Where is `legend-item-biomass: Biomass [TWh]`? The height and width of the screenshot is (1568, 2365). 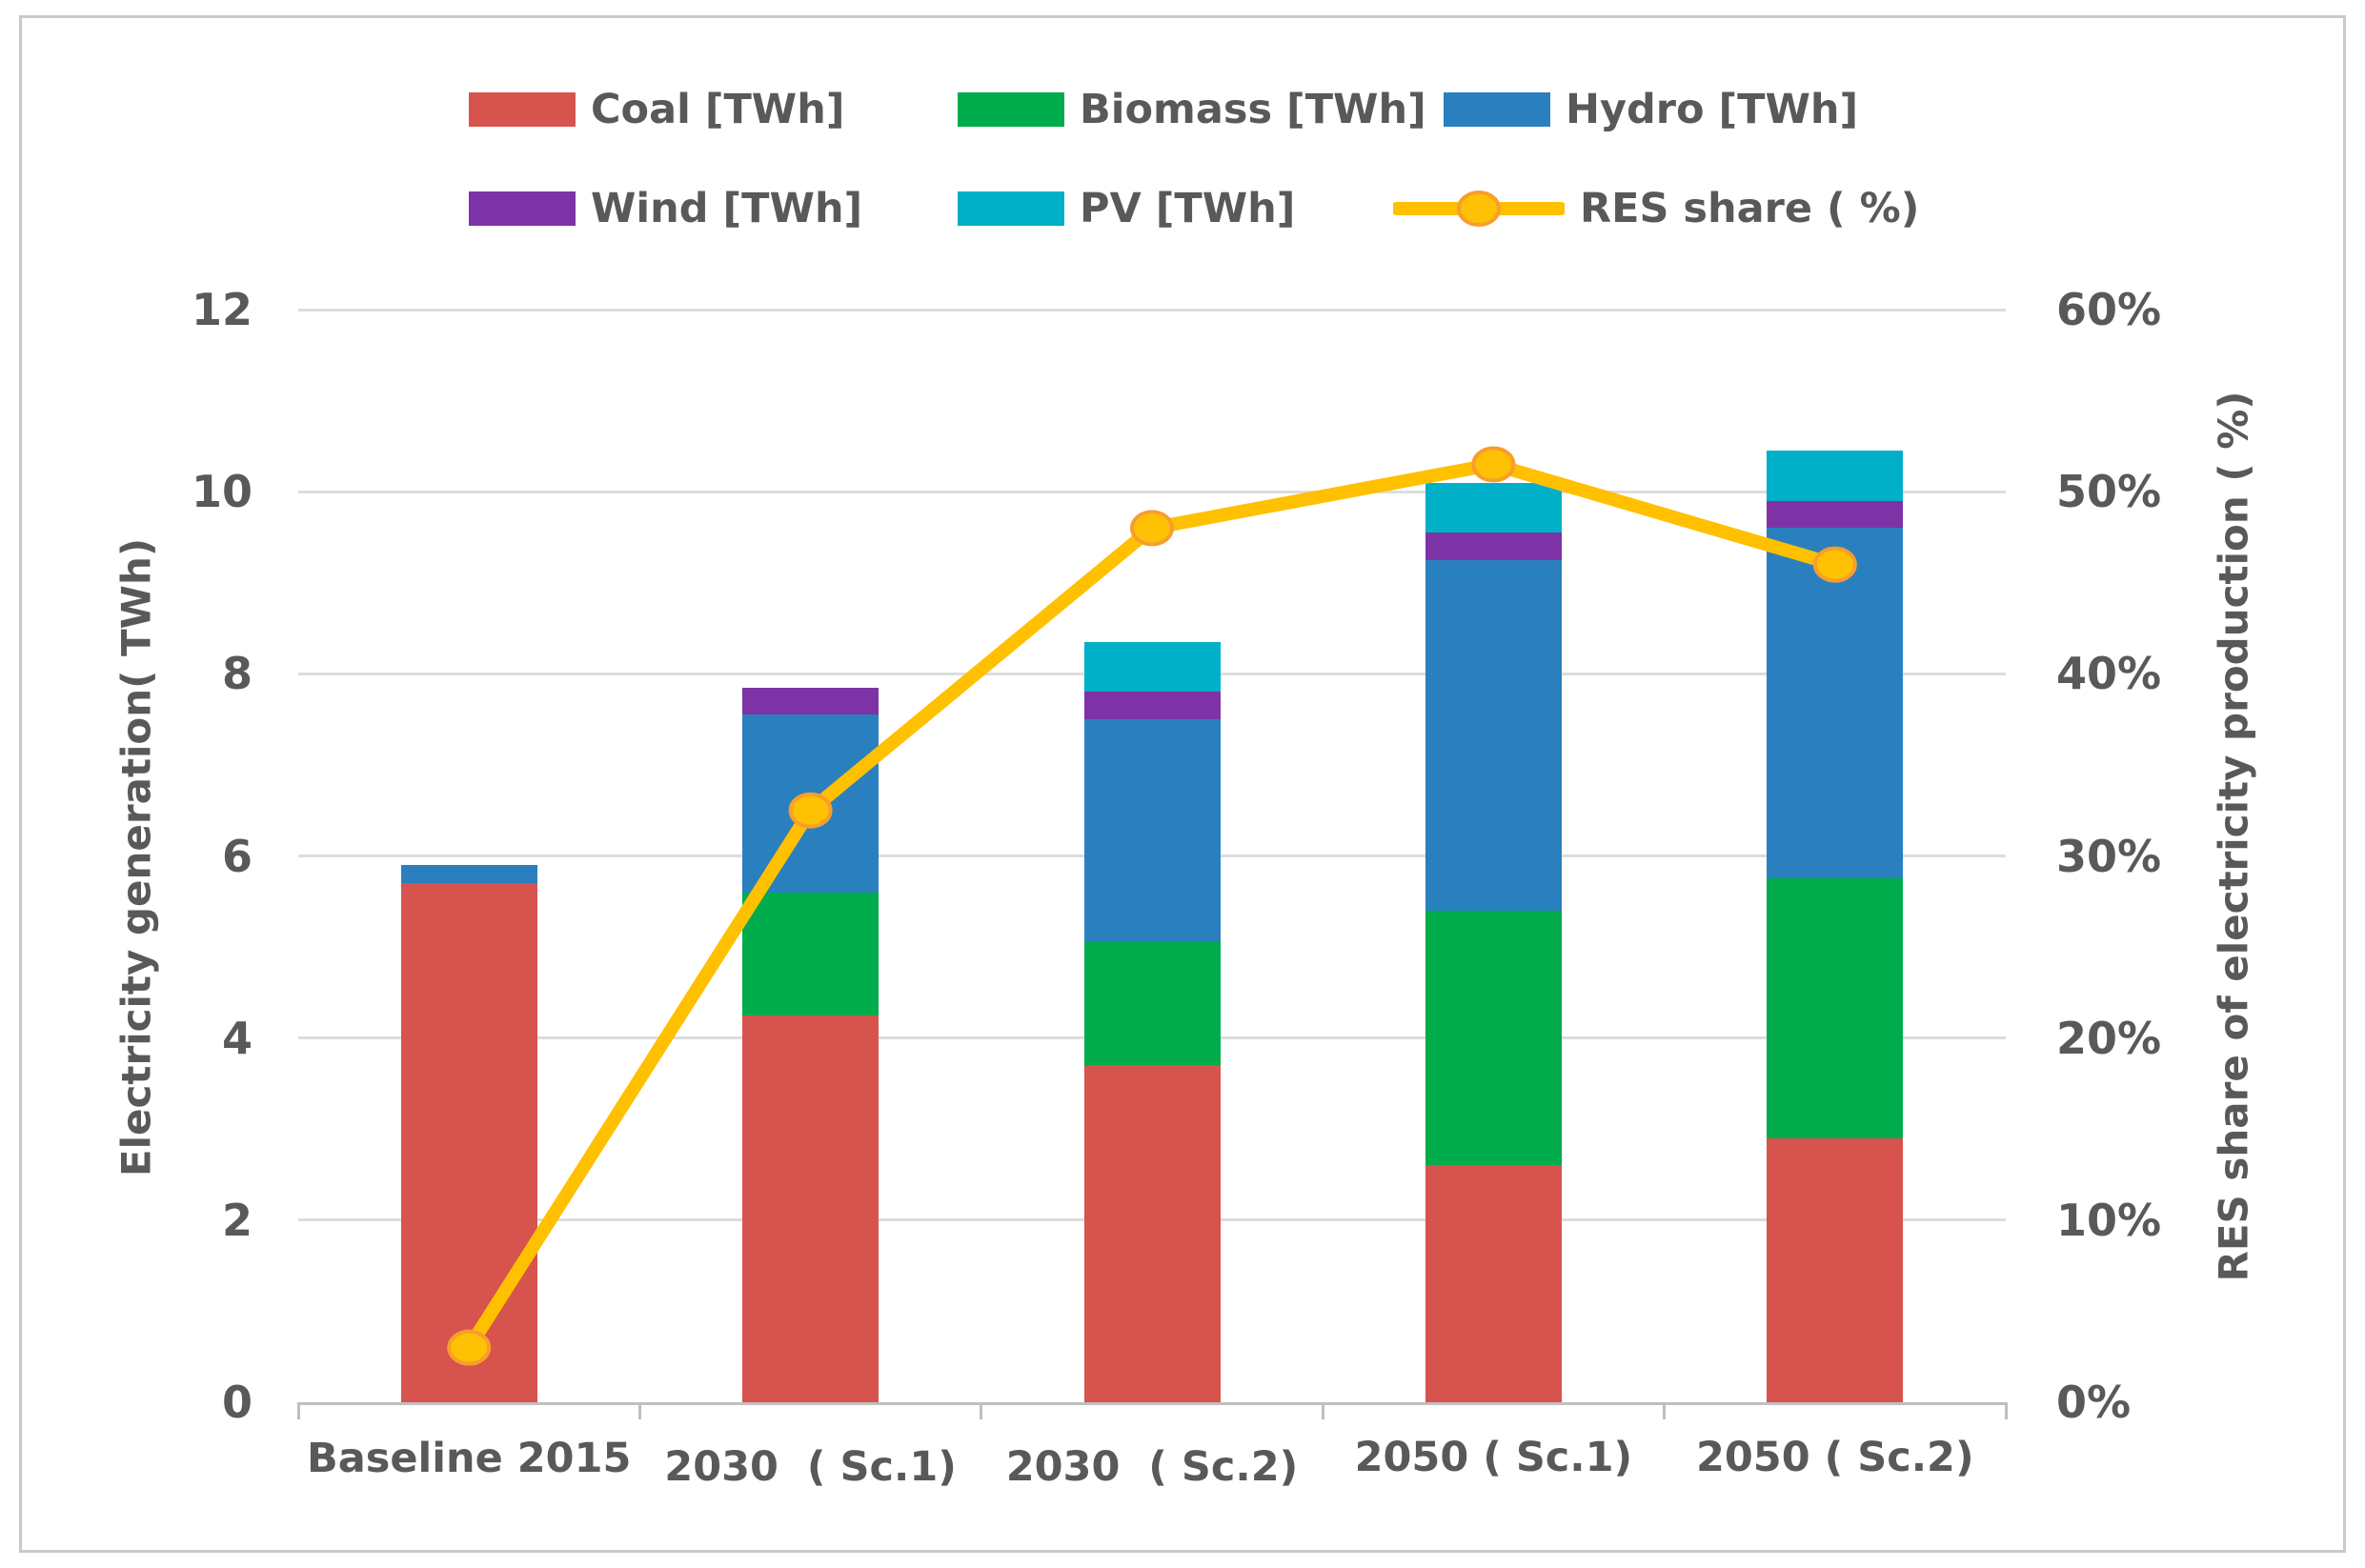 legend-item-biomass: Biomass [TWh] is located at coordinates (1192, 110).